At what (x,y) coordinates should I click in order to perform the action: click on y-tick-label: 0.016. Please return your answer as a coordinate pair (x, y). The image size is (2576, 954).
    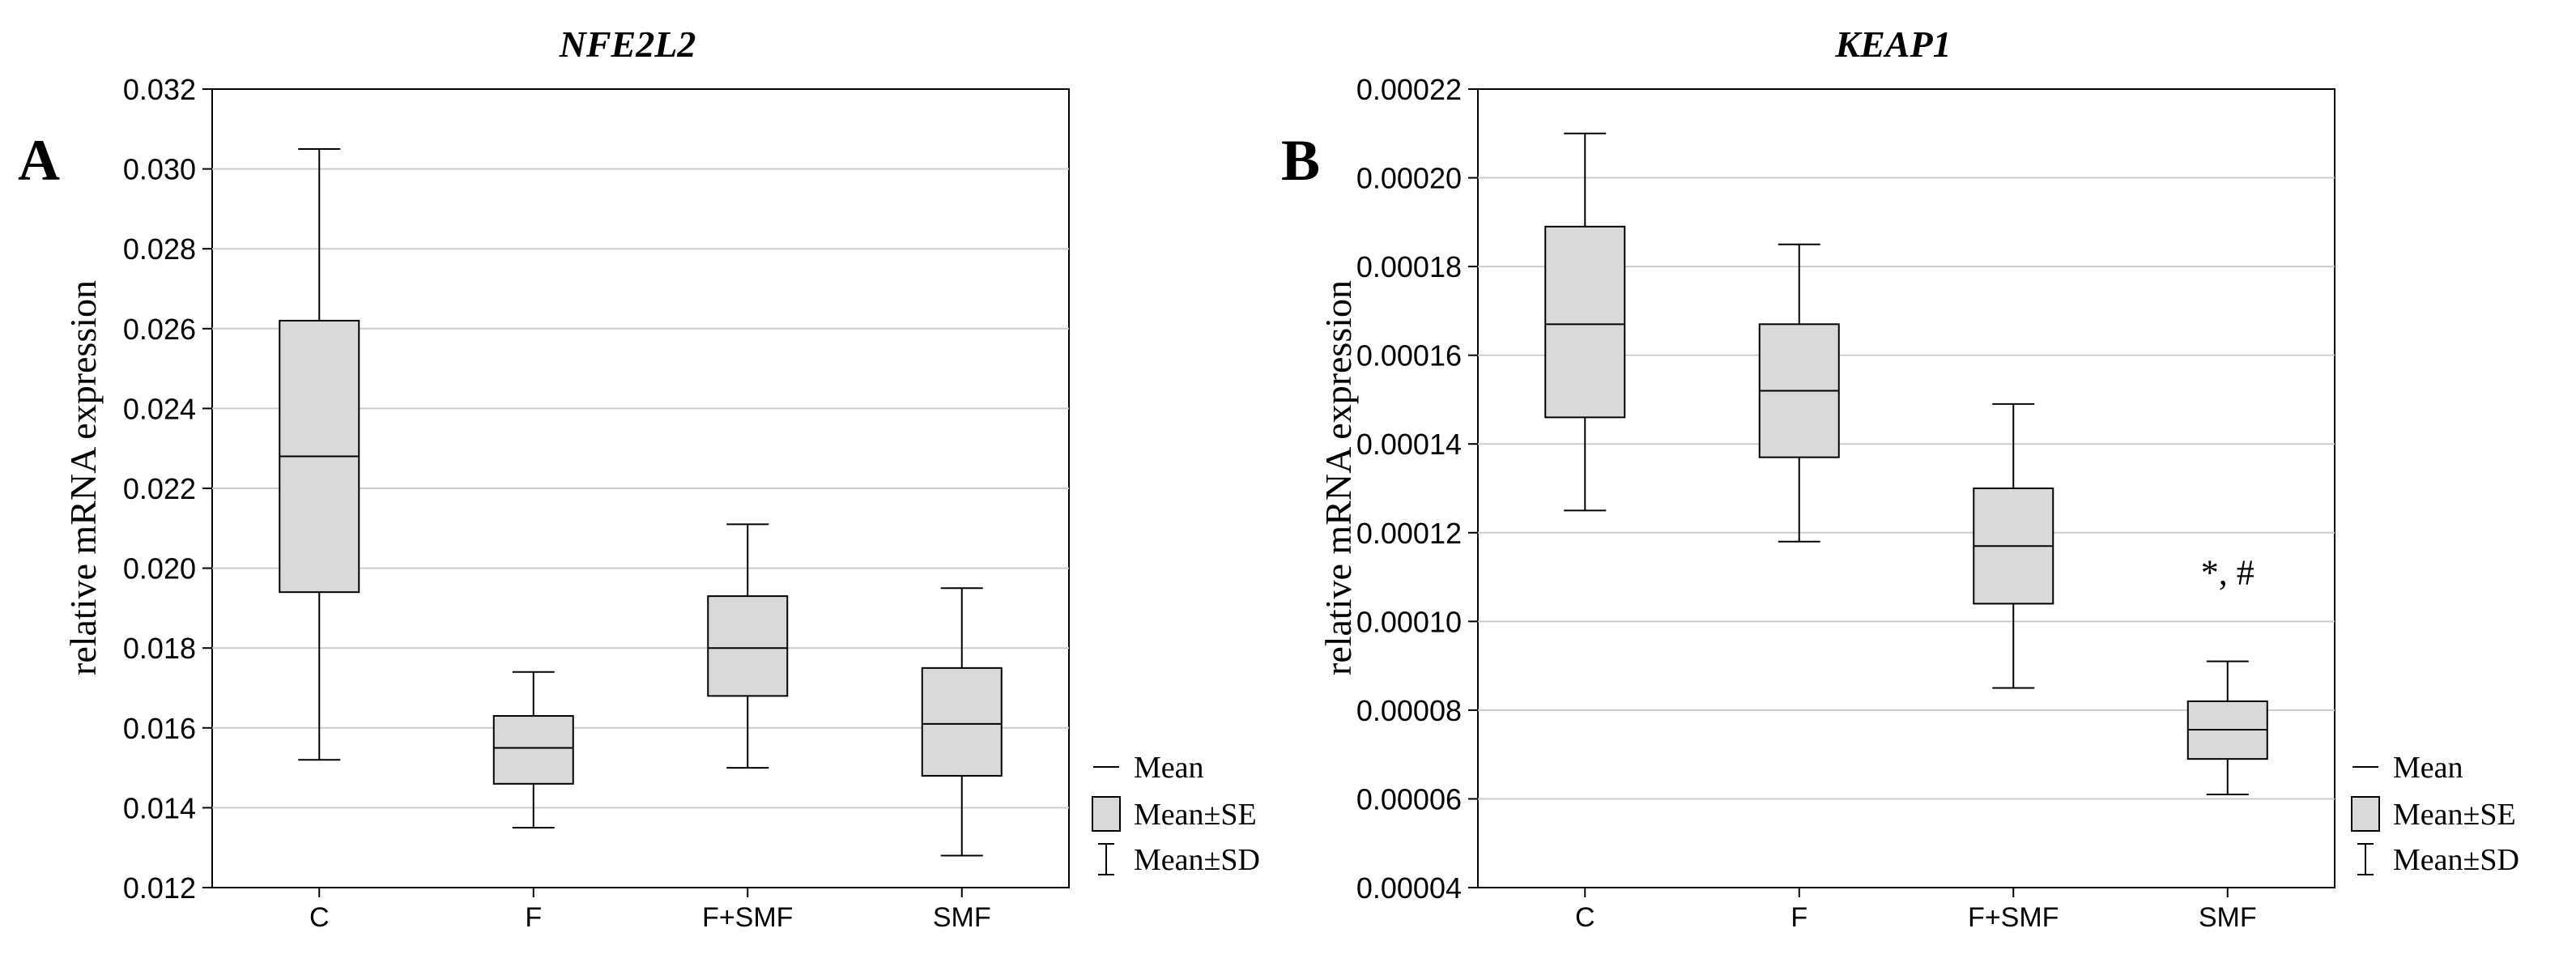
    Looking at the image, I should click on (159, 729).